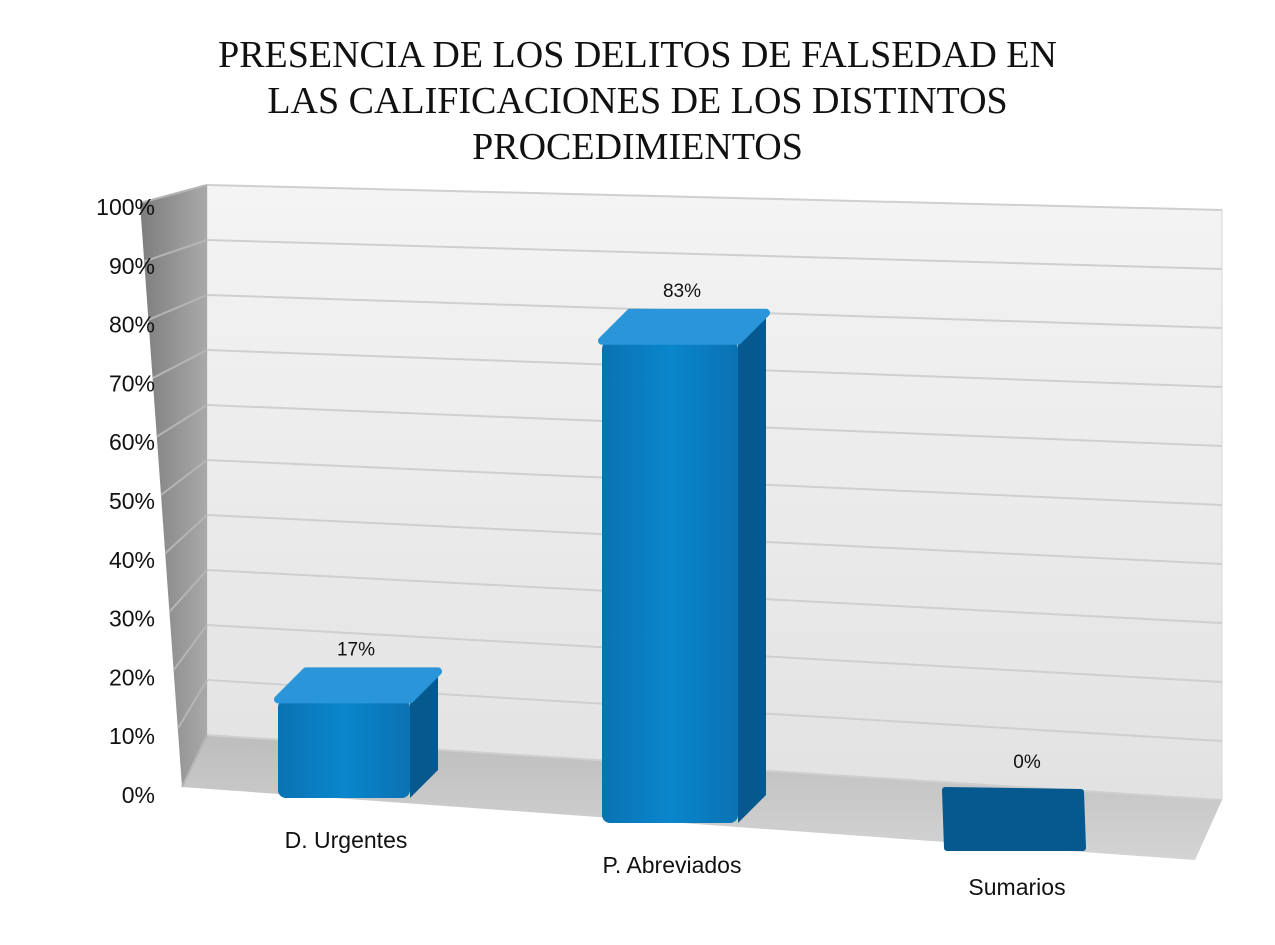 This screenshot has width=1275, height=945. Describe the element at coordinates (132, 266) in the screenshot. I see `y-tick-label: 90%` at that location.